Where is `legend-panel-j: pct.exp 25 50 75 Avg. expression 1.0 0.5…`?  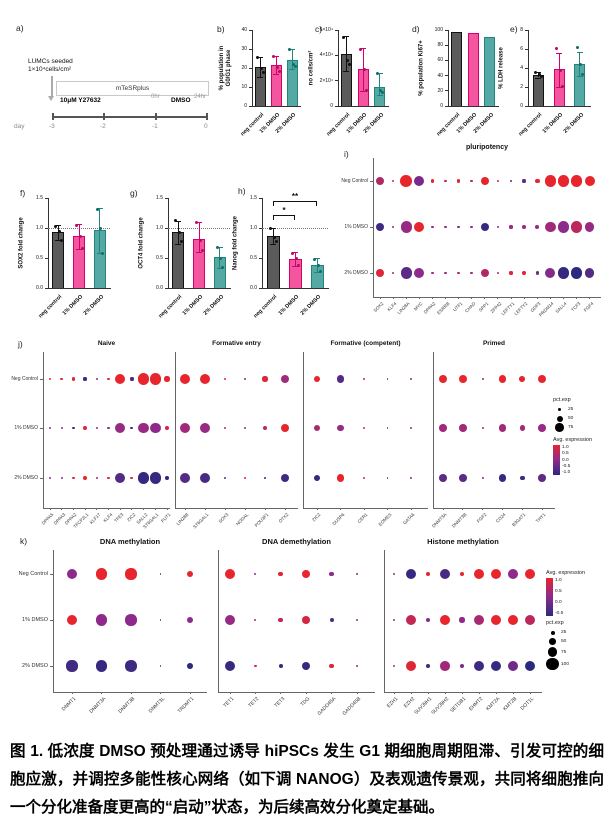
legend-panel-j: pct.exp 25 50 75 Avg. expression 1.0 0.5… is located at coordinates (572, 438).